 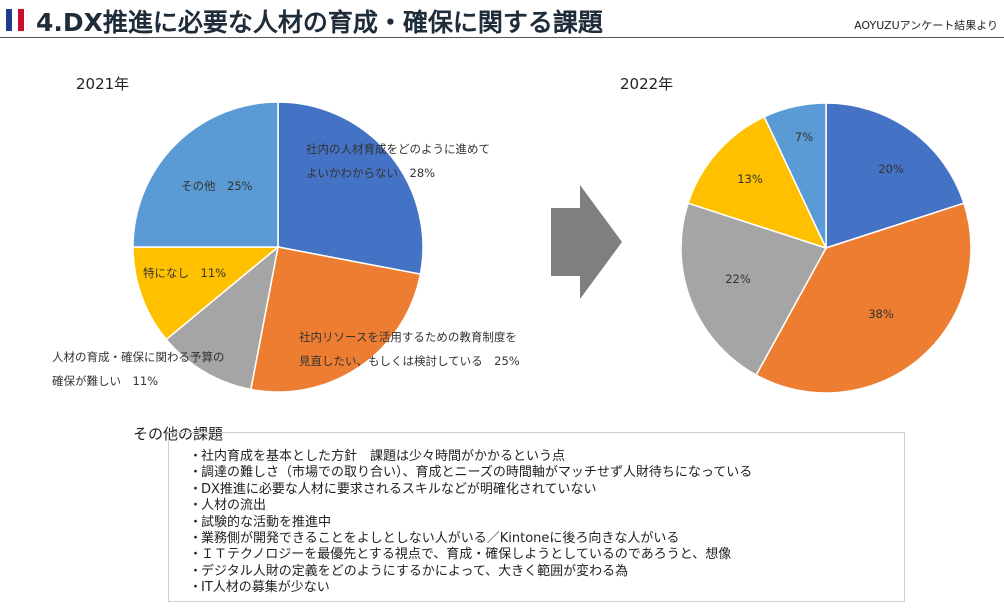 I want to click on other-issue-item: ・IT人材の募集が少ない, so click(x=470, y=588).